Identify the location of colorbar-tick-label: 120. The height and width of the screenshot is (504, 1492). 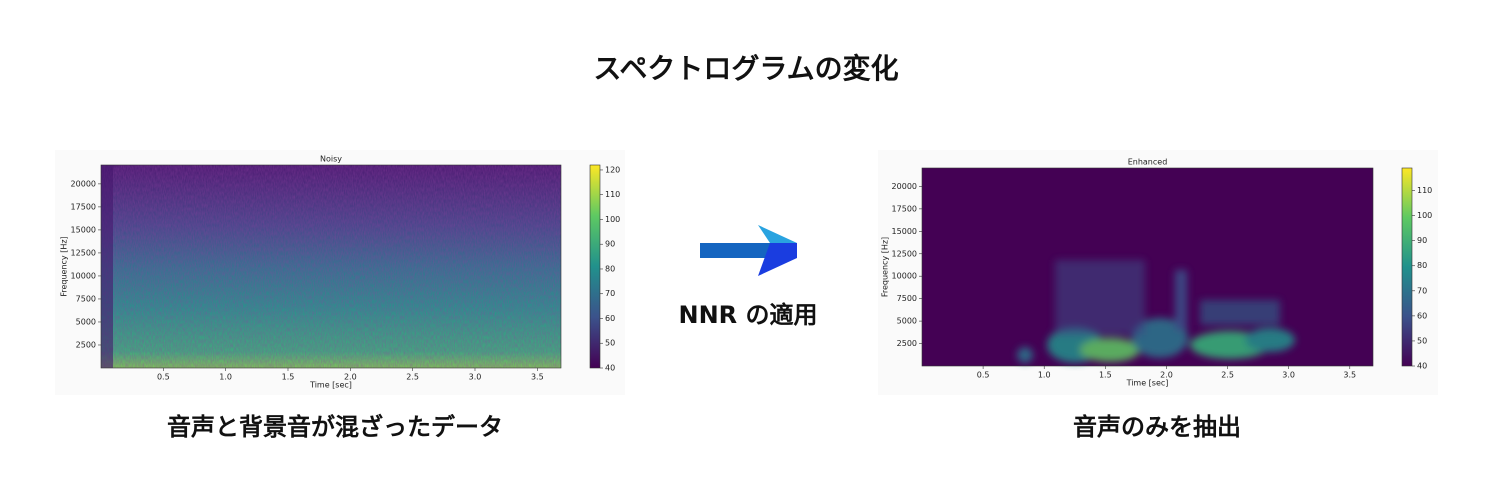
(612, 169).